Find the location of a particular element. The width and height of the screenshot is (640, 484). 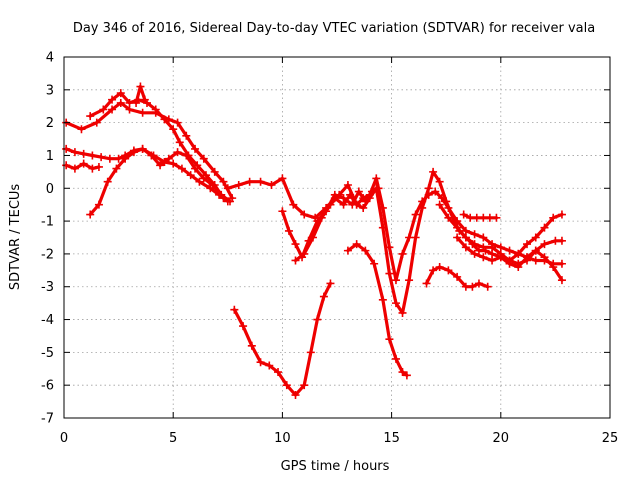

series-line is located at coordinates (156, 145).